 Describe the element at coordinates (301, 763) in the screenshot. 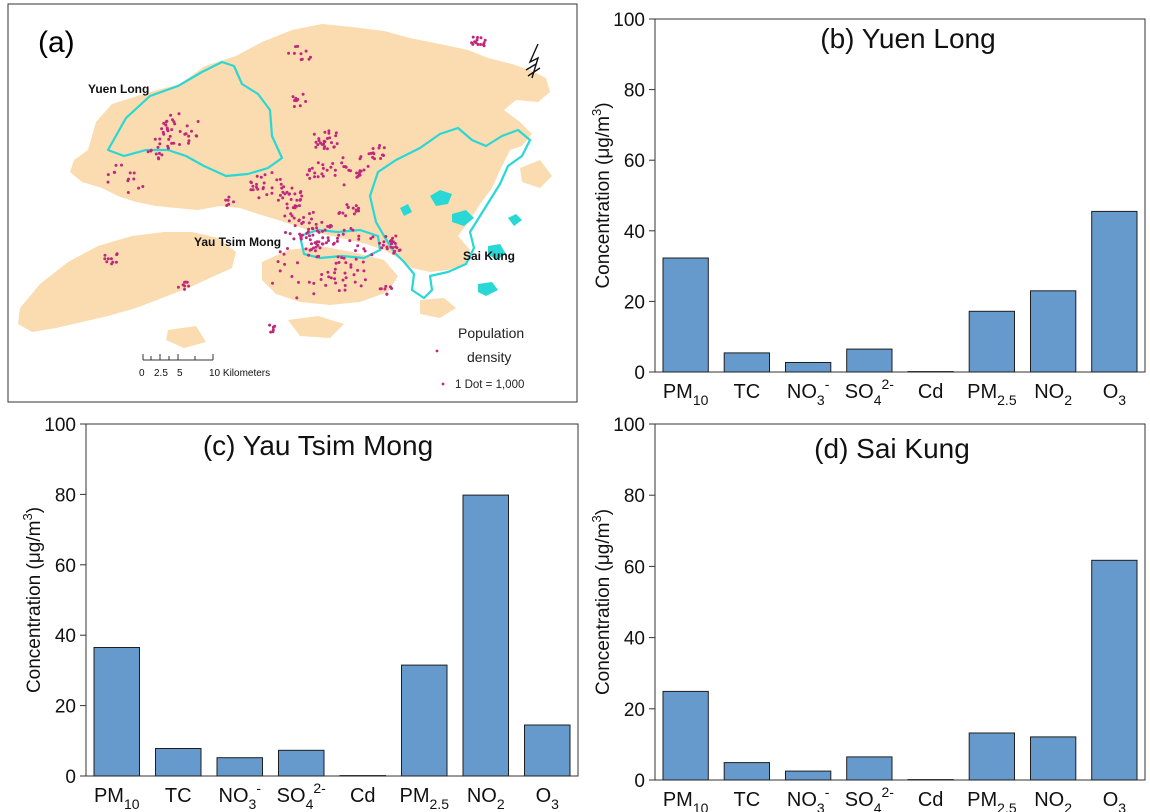

I see `bar-so42` at that location.